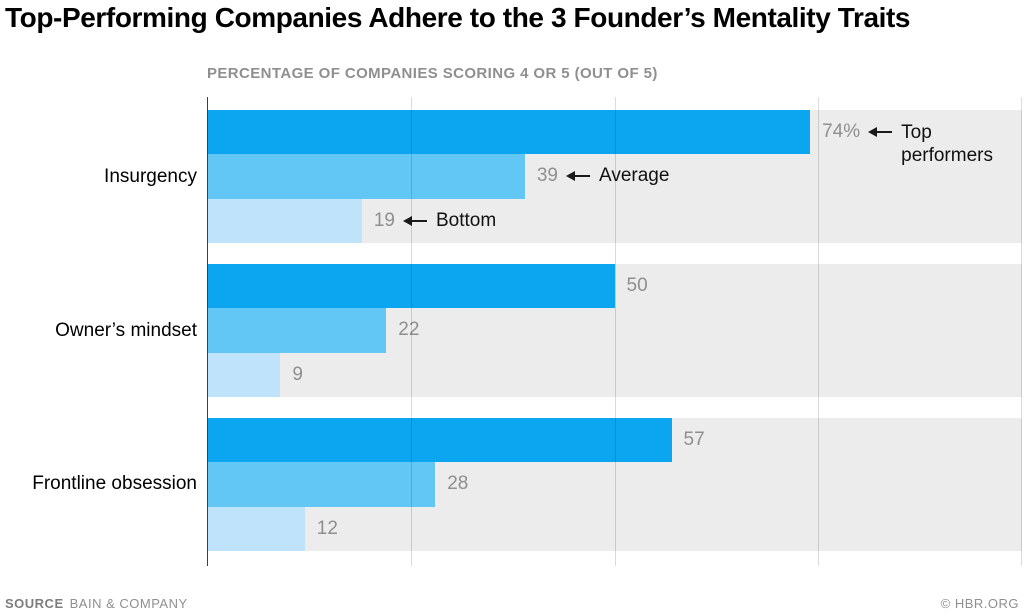  I want to click on category-label-frontline-obsession: Frontline obsession, so click(114, 483).